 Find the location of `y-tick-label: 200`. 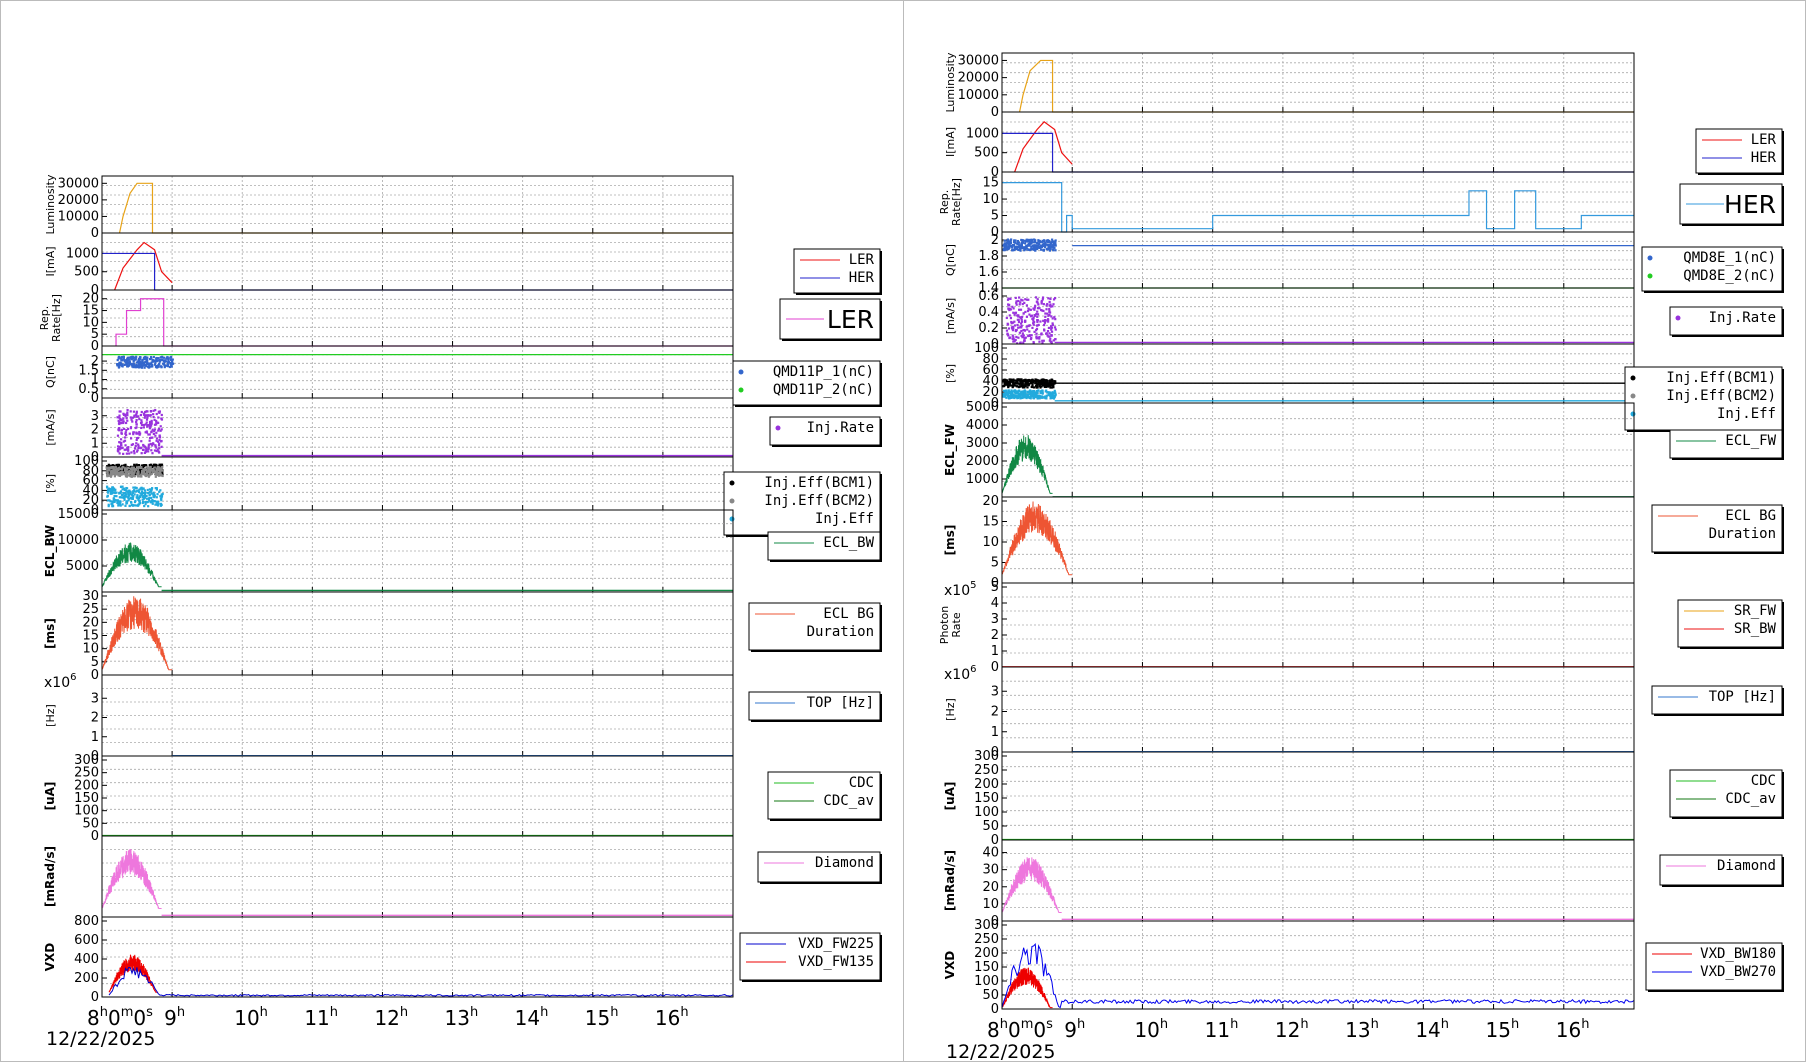

y-tick-label: 200 is located at coordinates (86, 978).